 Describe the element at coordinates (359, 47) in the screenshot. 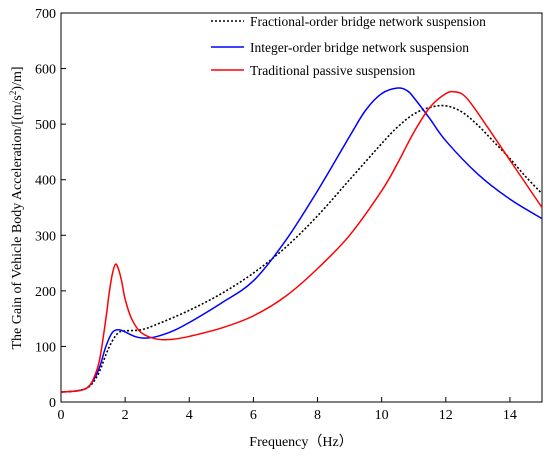

I see `legend-label-integer-order: Integer-order bridge network suspension` at that location.